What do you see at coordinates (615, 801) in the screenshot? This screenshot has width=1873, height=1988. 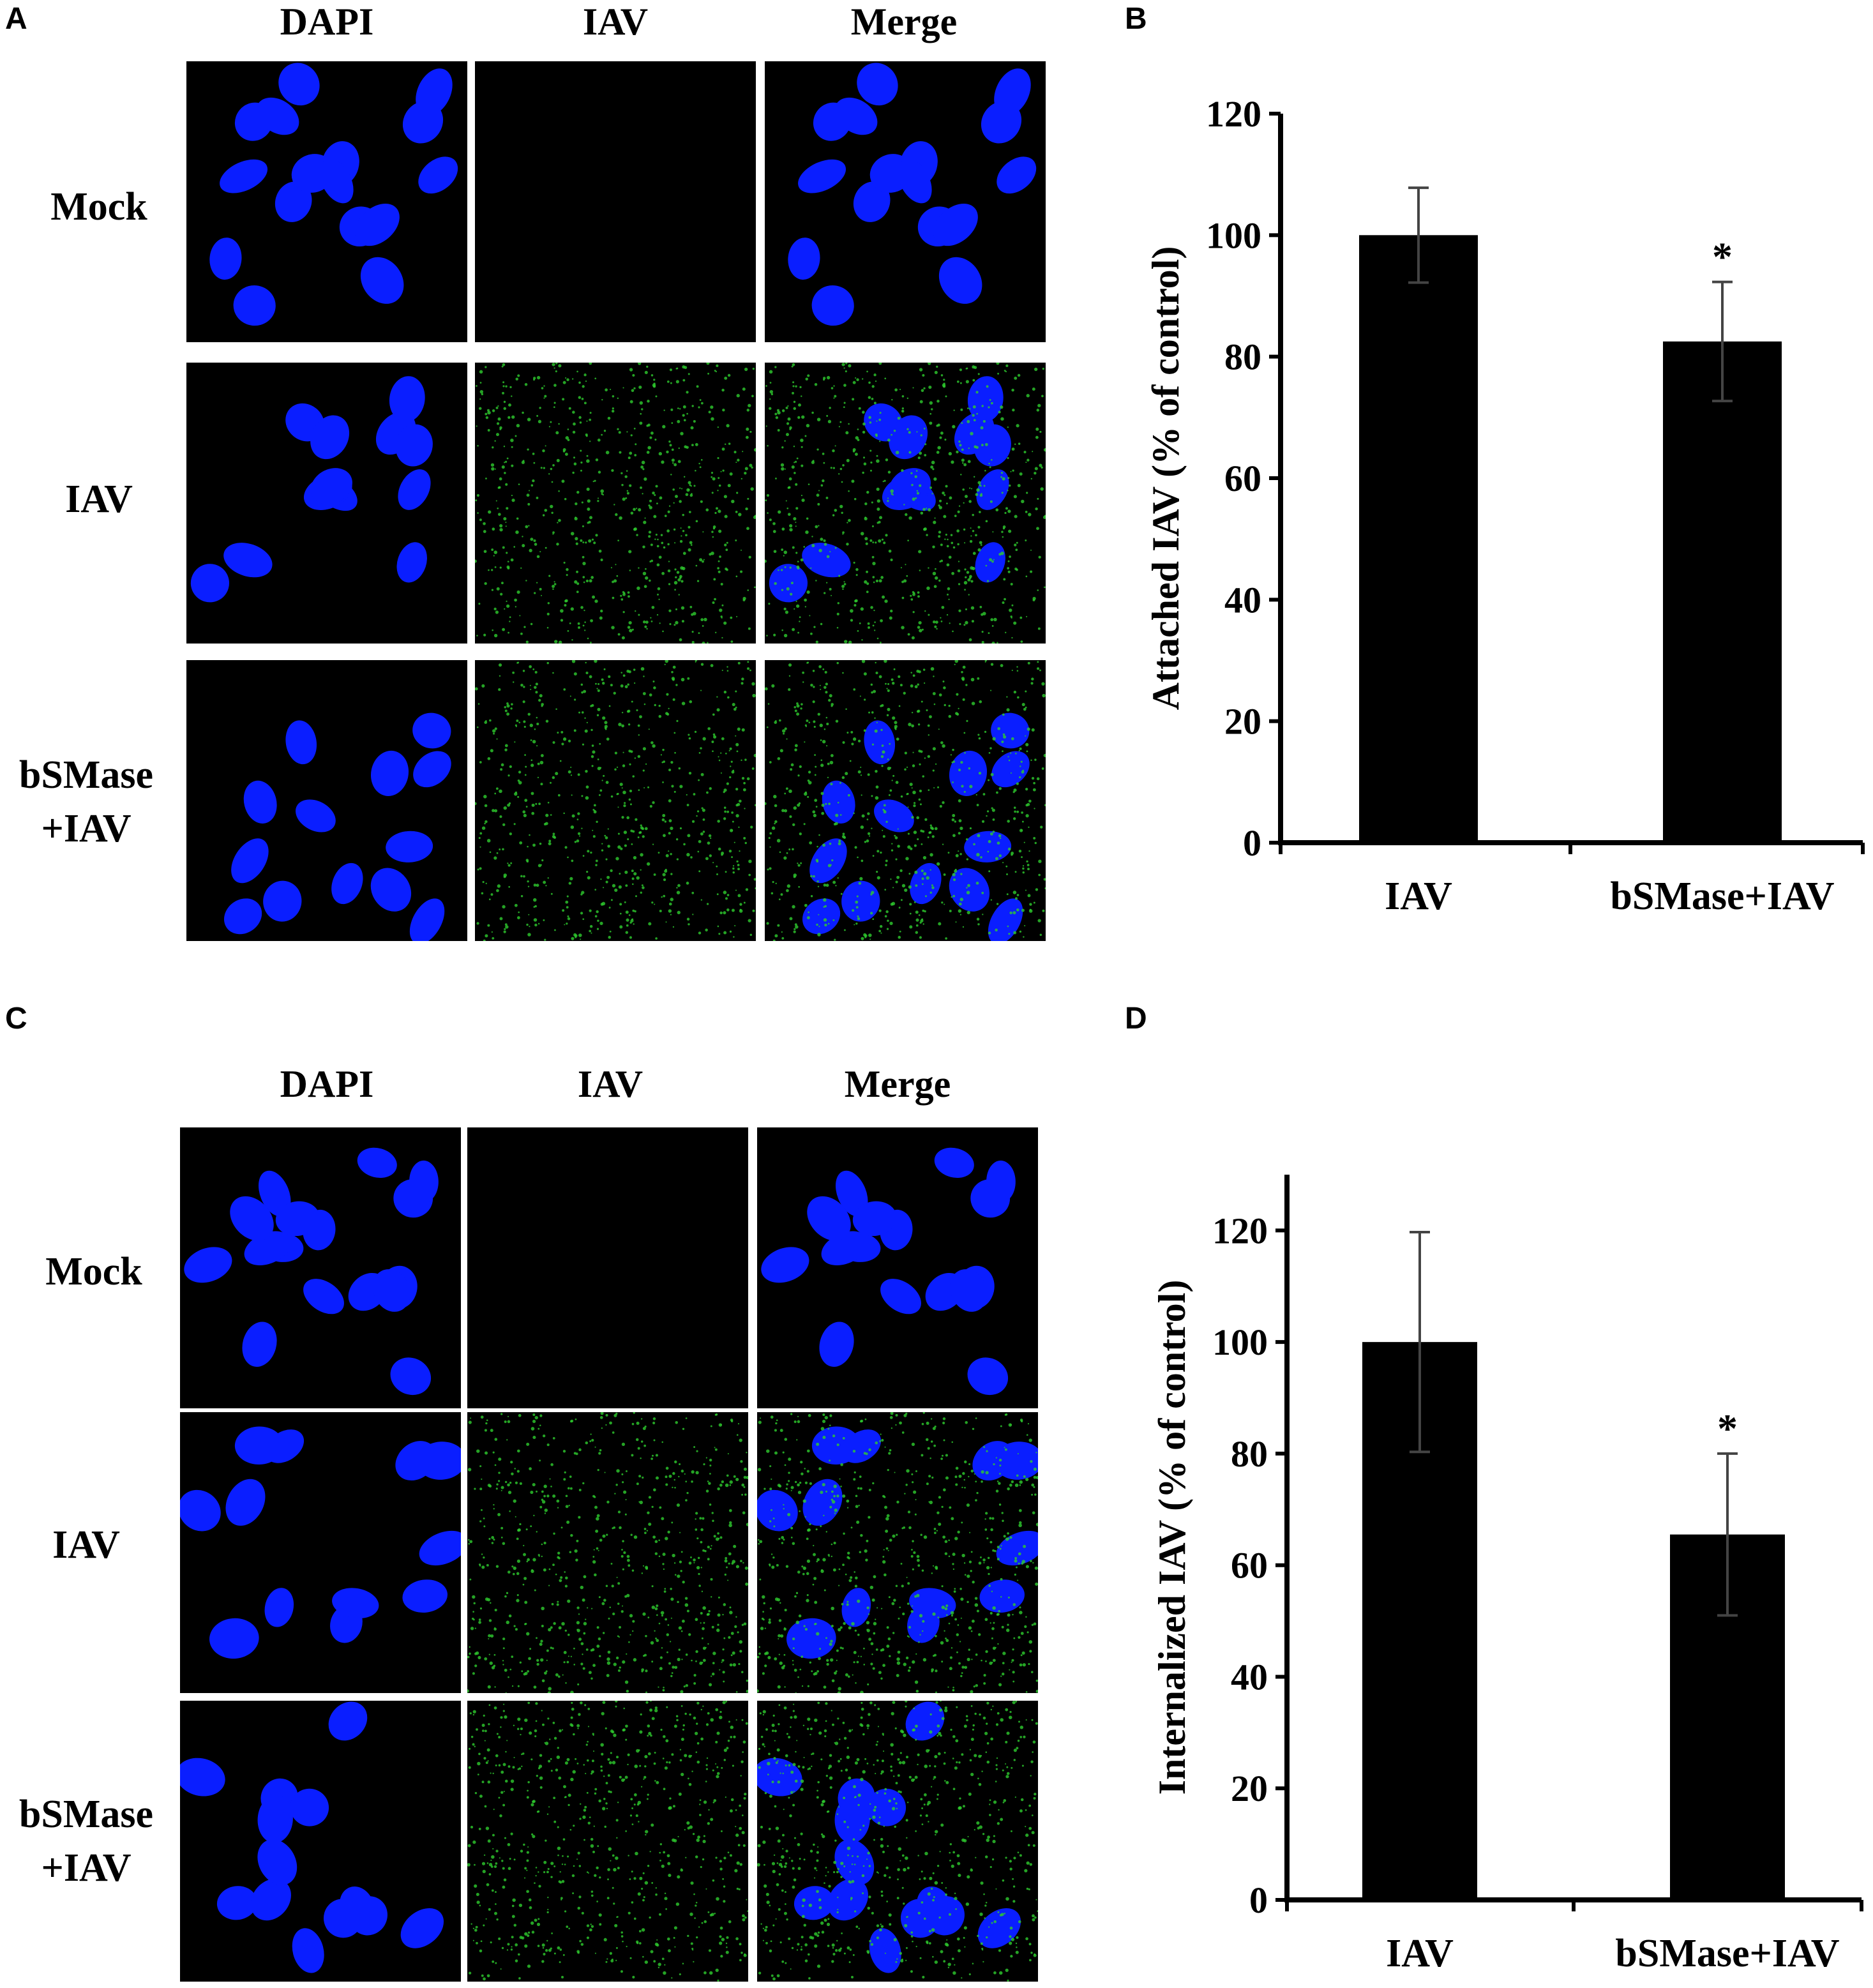 I see `panel-a-image-bsmase-iav-iav` at bounding box center [615, 801].